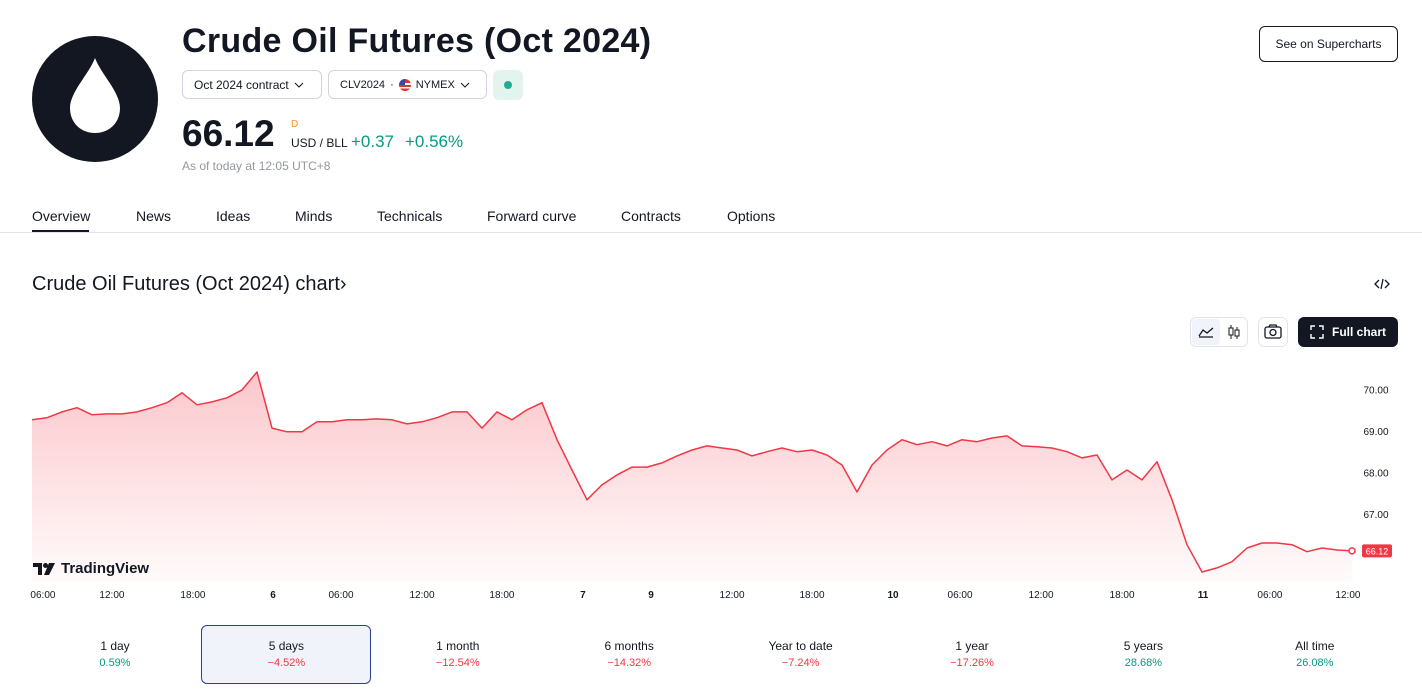 The image size is (1422, 694). Describe the element at coordinates (1352, 551) in the screenshot. I see `last-point` at that location.